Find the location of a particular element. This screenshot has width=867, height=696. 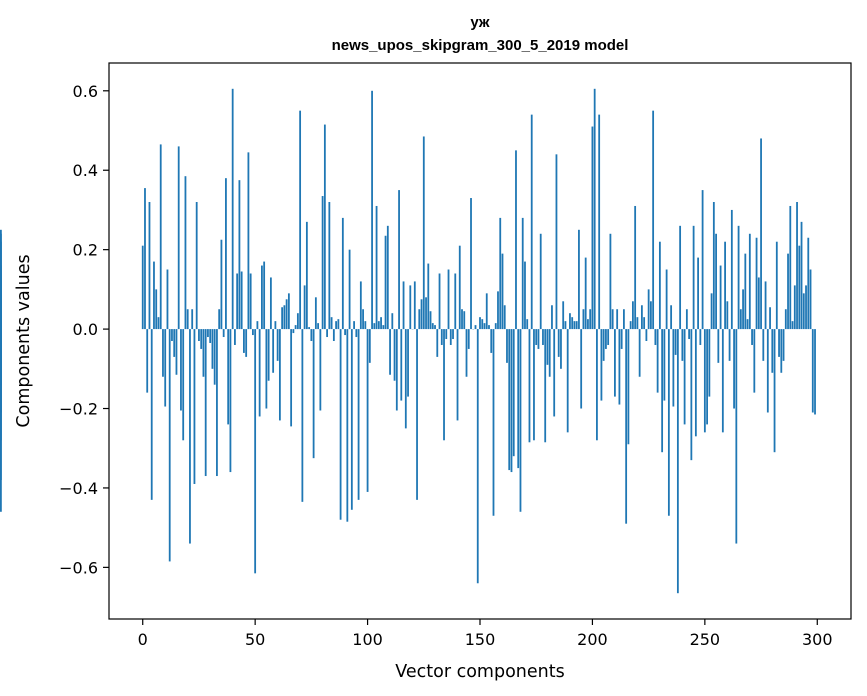

x-tick-label: 300 is located at coordinates (817, 639).